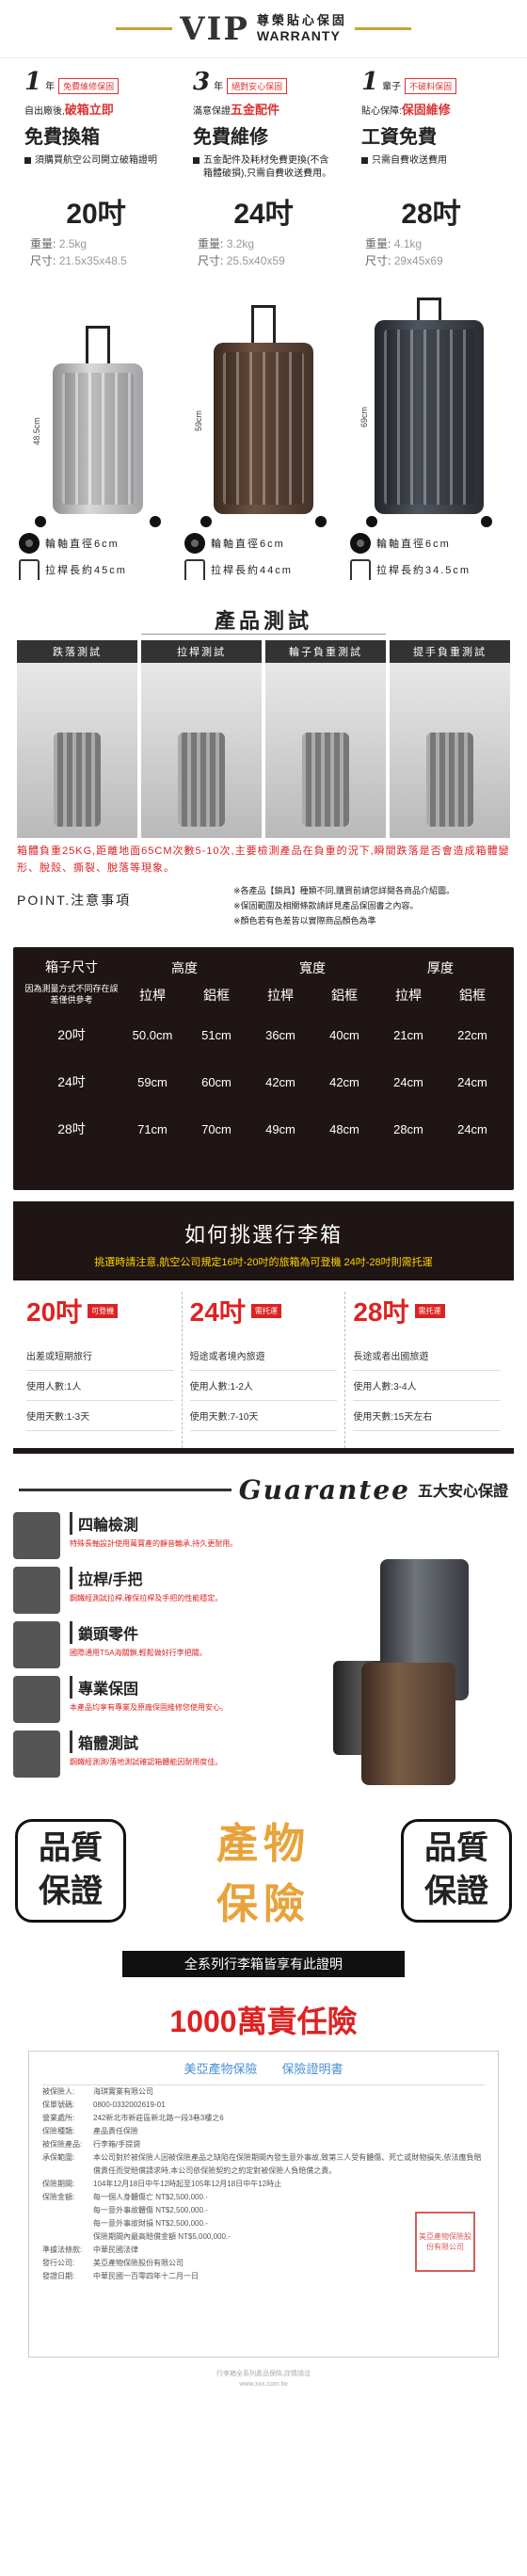 The width and height of the screenshot is (527, 2576). I want to click on header-size: 箱子尺寸, so click(71, 966).